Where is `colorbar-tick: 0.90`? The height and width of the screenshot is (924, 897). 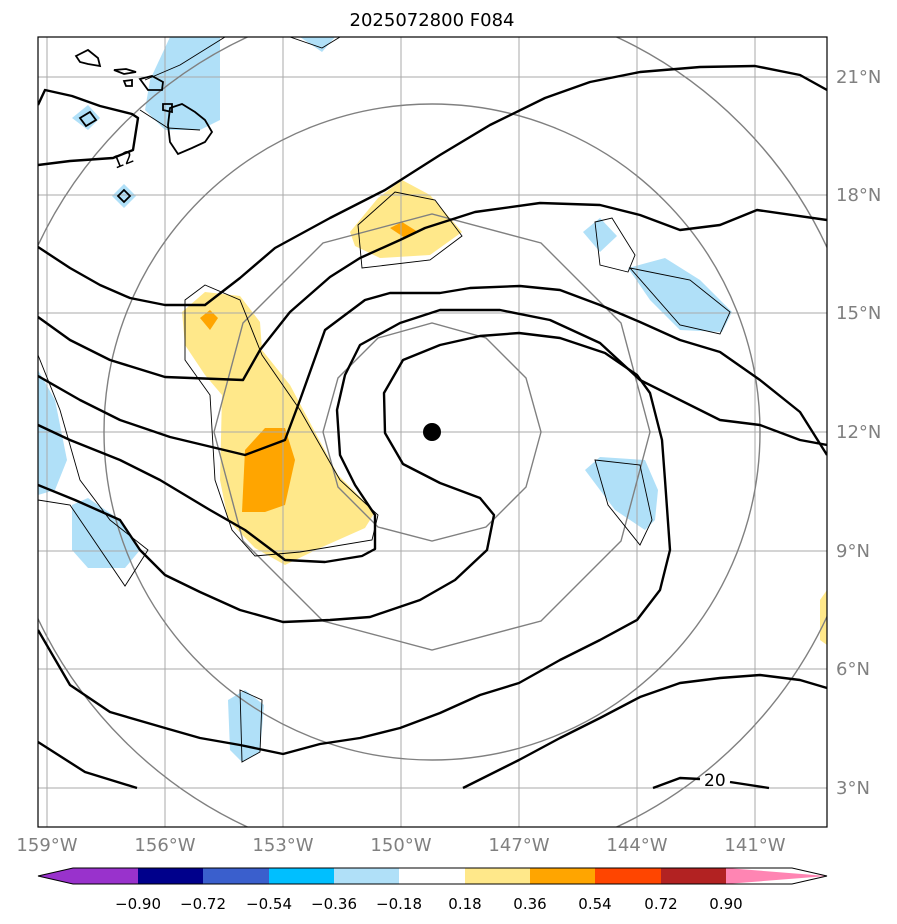
colorbar-tick: 0.90 is located at coordinates (725, 904).